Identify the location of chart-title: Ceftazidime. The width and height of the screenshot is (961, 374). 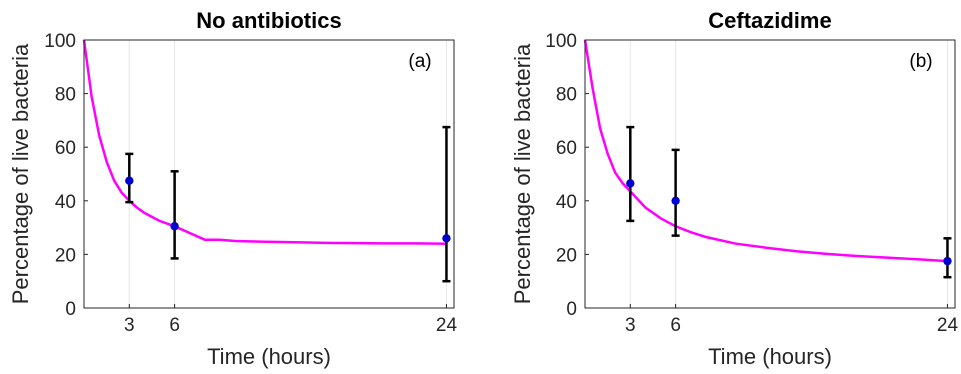
(769, 20).